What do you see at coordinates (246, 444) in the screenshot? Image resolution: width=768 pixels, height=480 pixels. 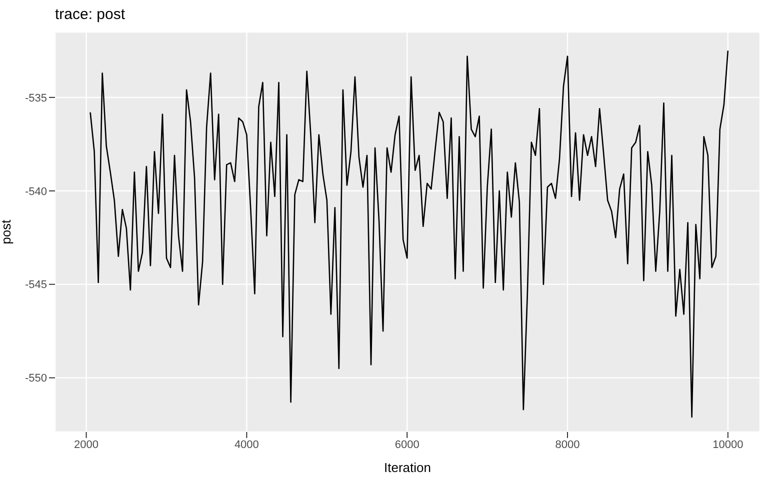 I see `x-tick-label: 4000` at bounding box center [246, 444].